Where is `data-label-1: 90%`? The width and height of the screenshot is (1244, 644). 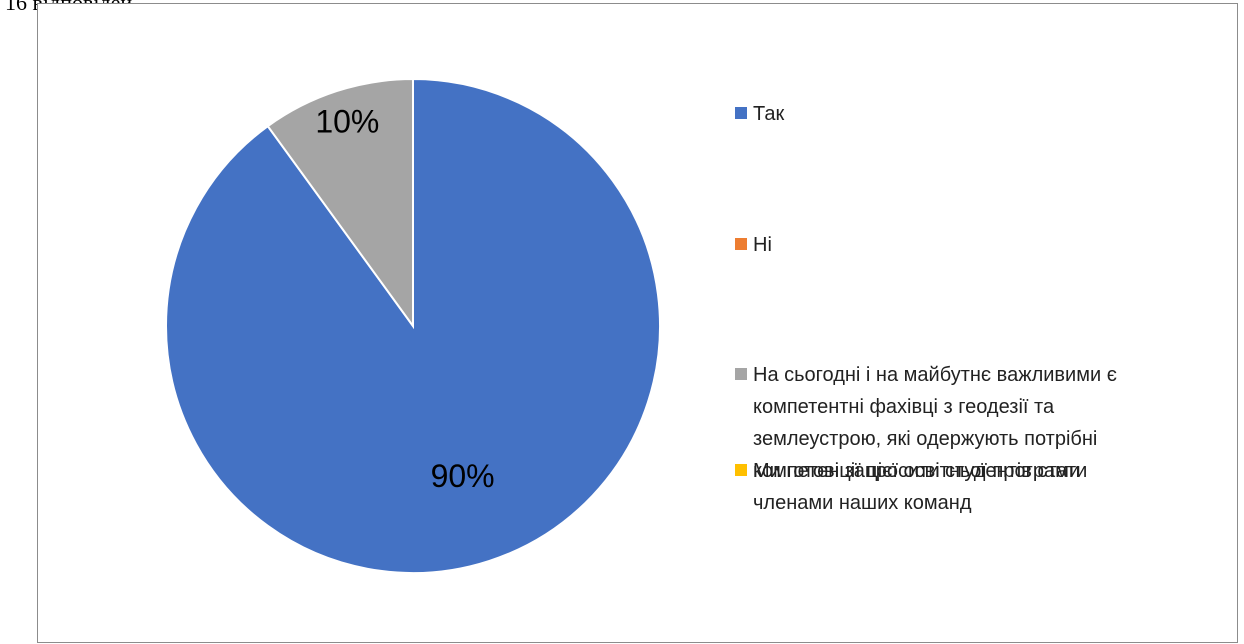
data-label-1: 90% is located at coordinates (463, 476).